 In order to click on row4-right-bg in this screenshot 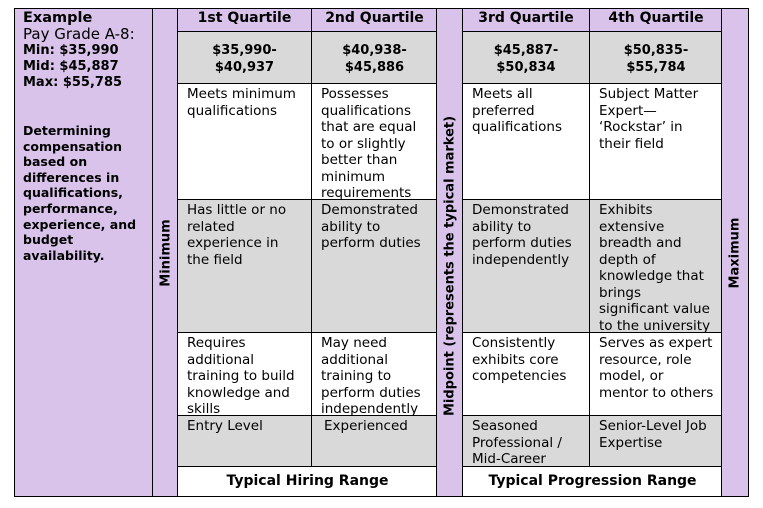, I will do `click(592, 441)`.